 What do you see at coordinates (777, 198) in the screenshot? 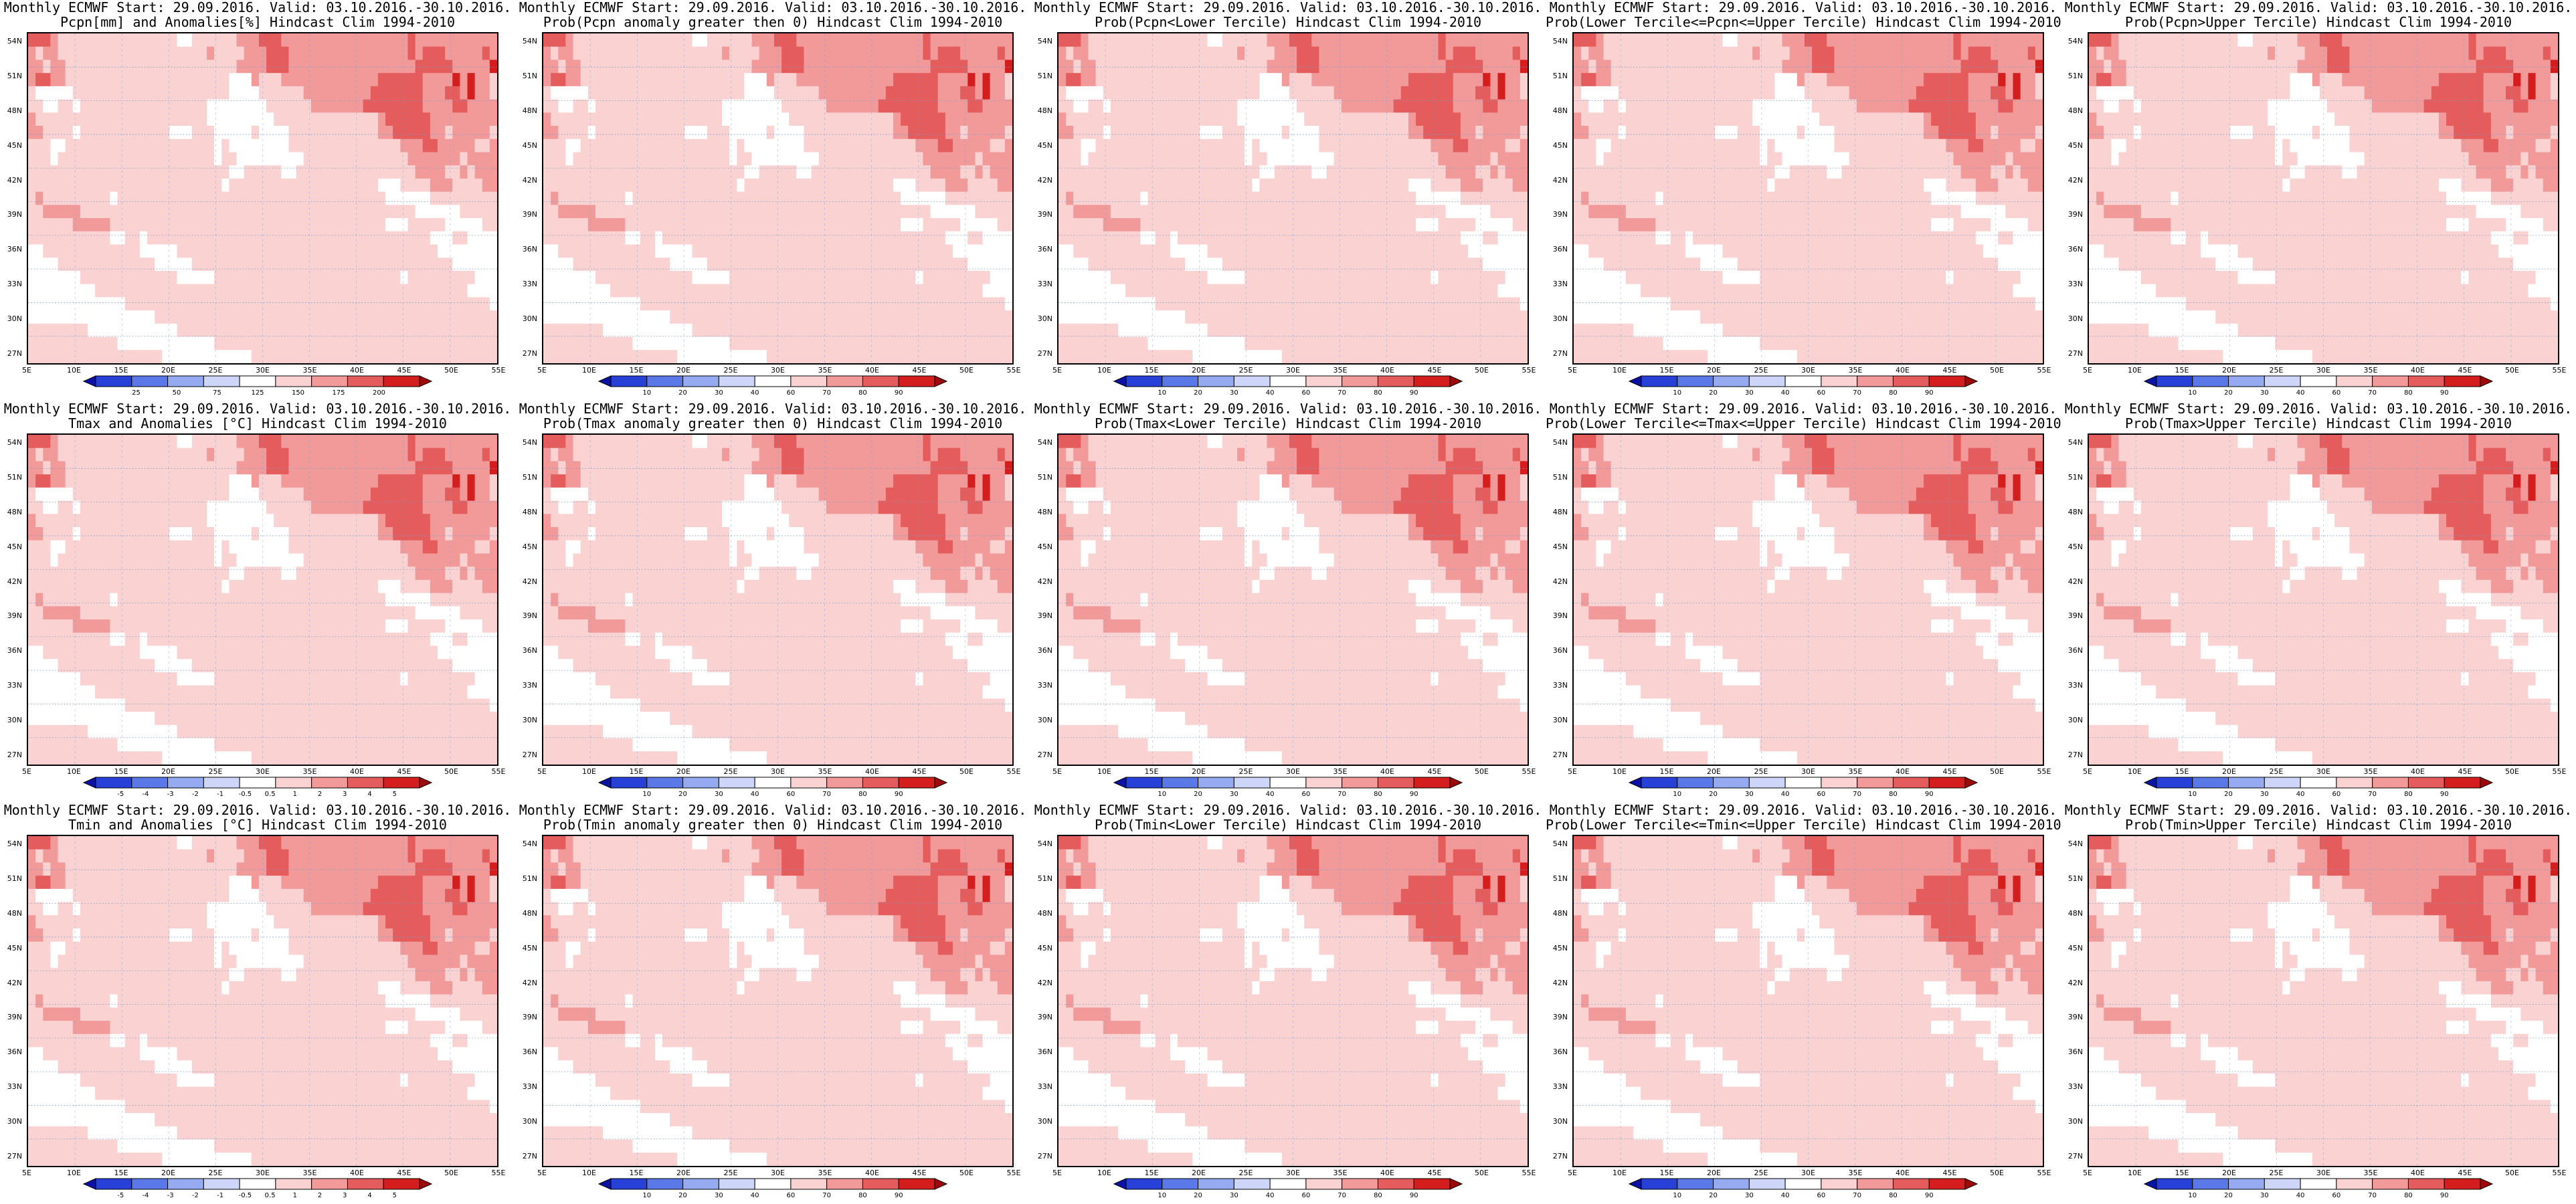
I see `anomaly-field` at bounding box center [777, 198].